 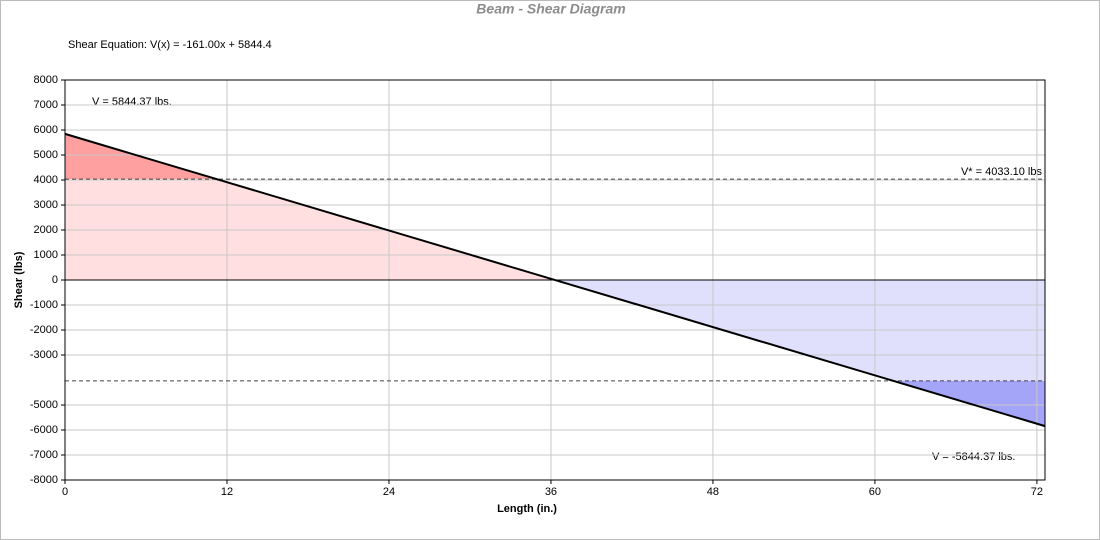 What do you see at coordinates (44, 480) in the screenshot?
I see `y-tick-label: -8000` at bounding box center [44, 480].